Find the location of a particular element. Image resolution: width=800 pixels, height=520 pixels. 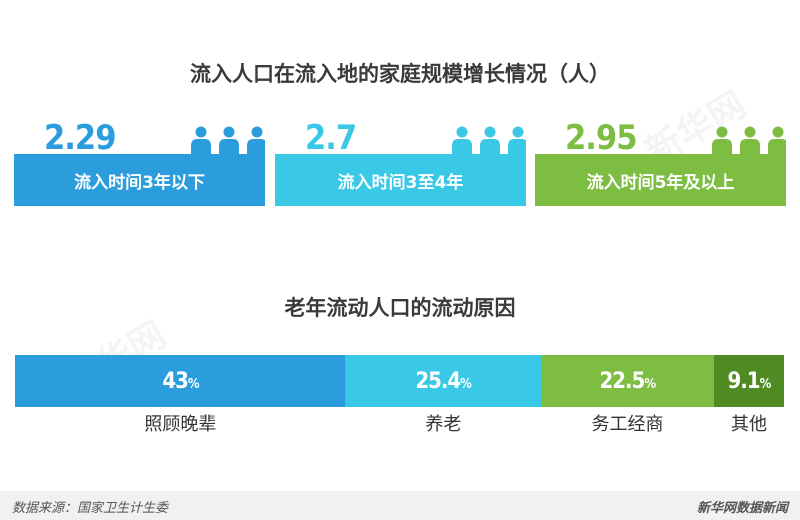

reason-value-label: 22.5% is located at coordinates (628, 381).